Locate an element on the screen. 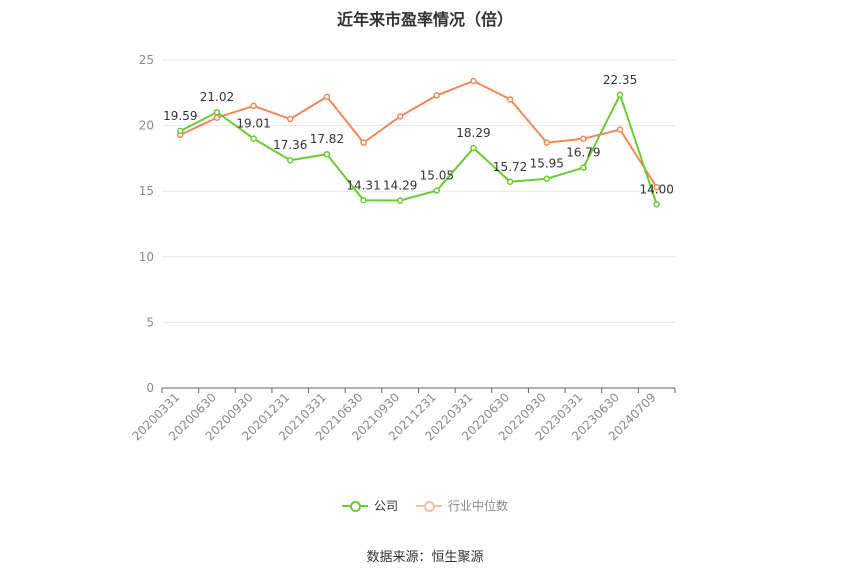  legend-company-marker-icon is located at coordinates (354, 506).